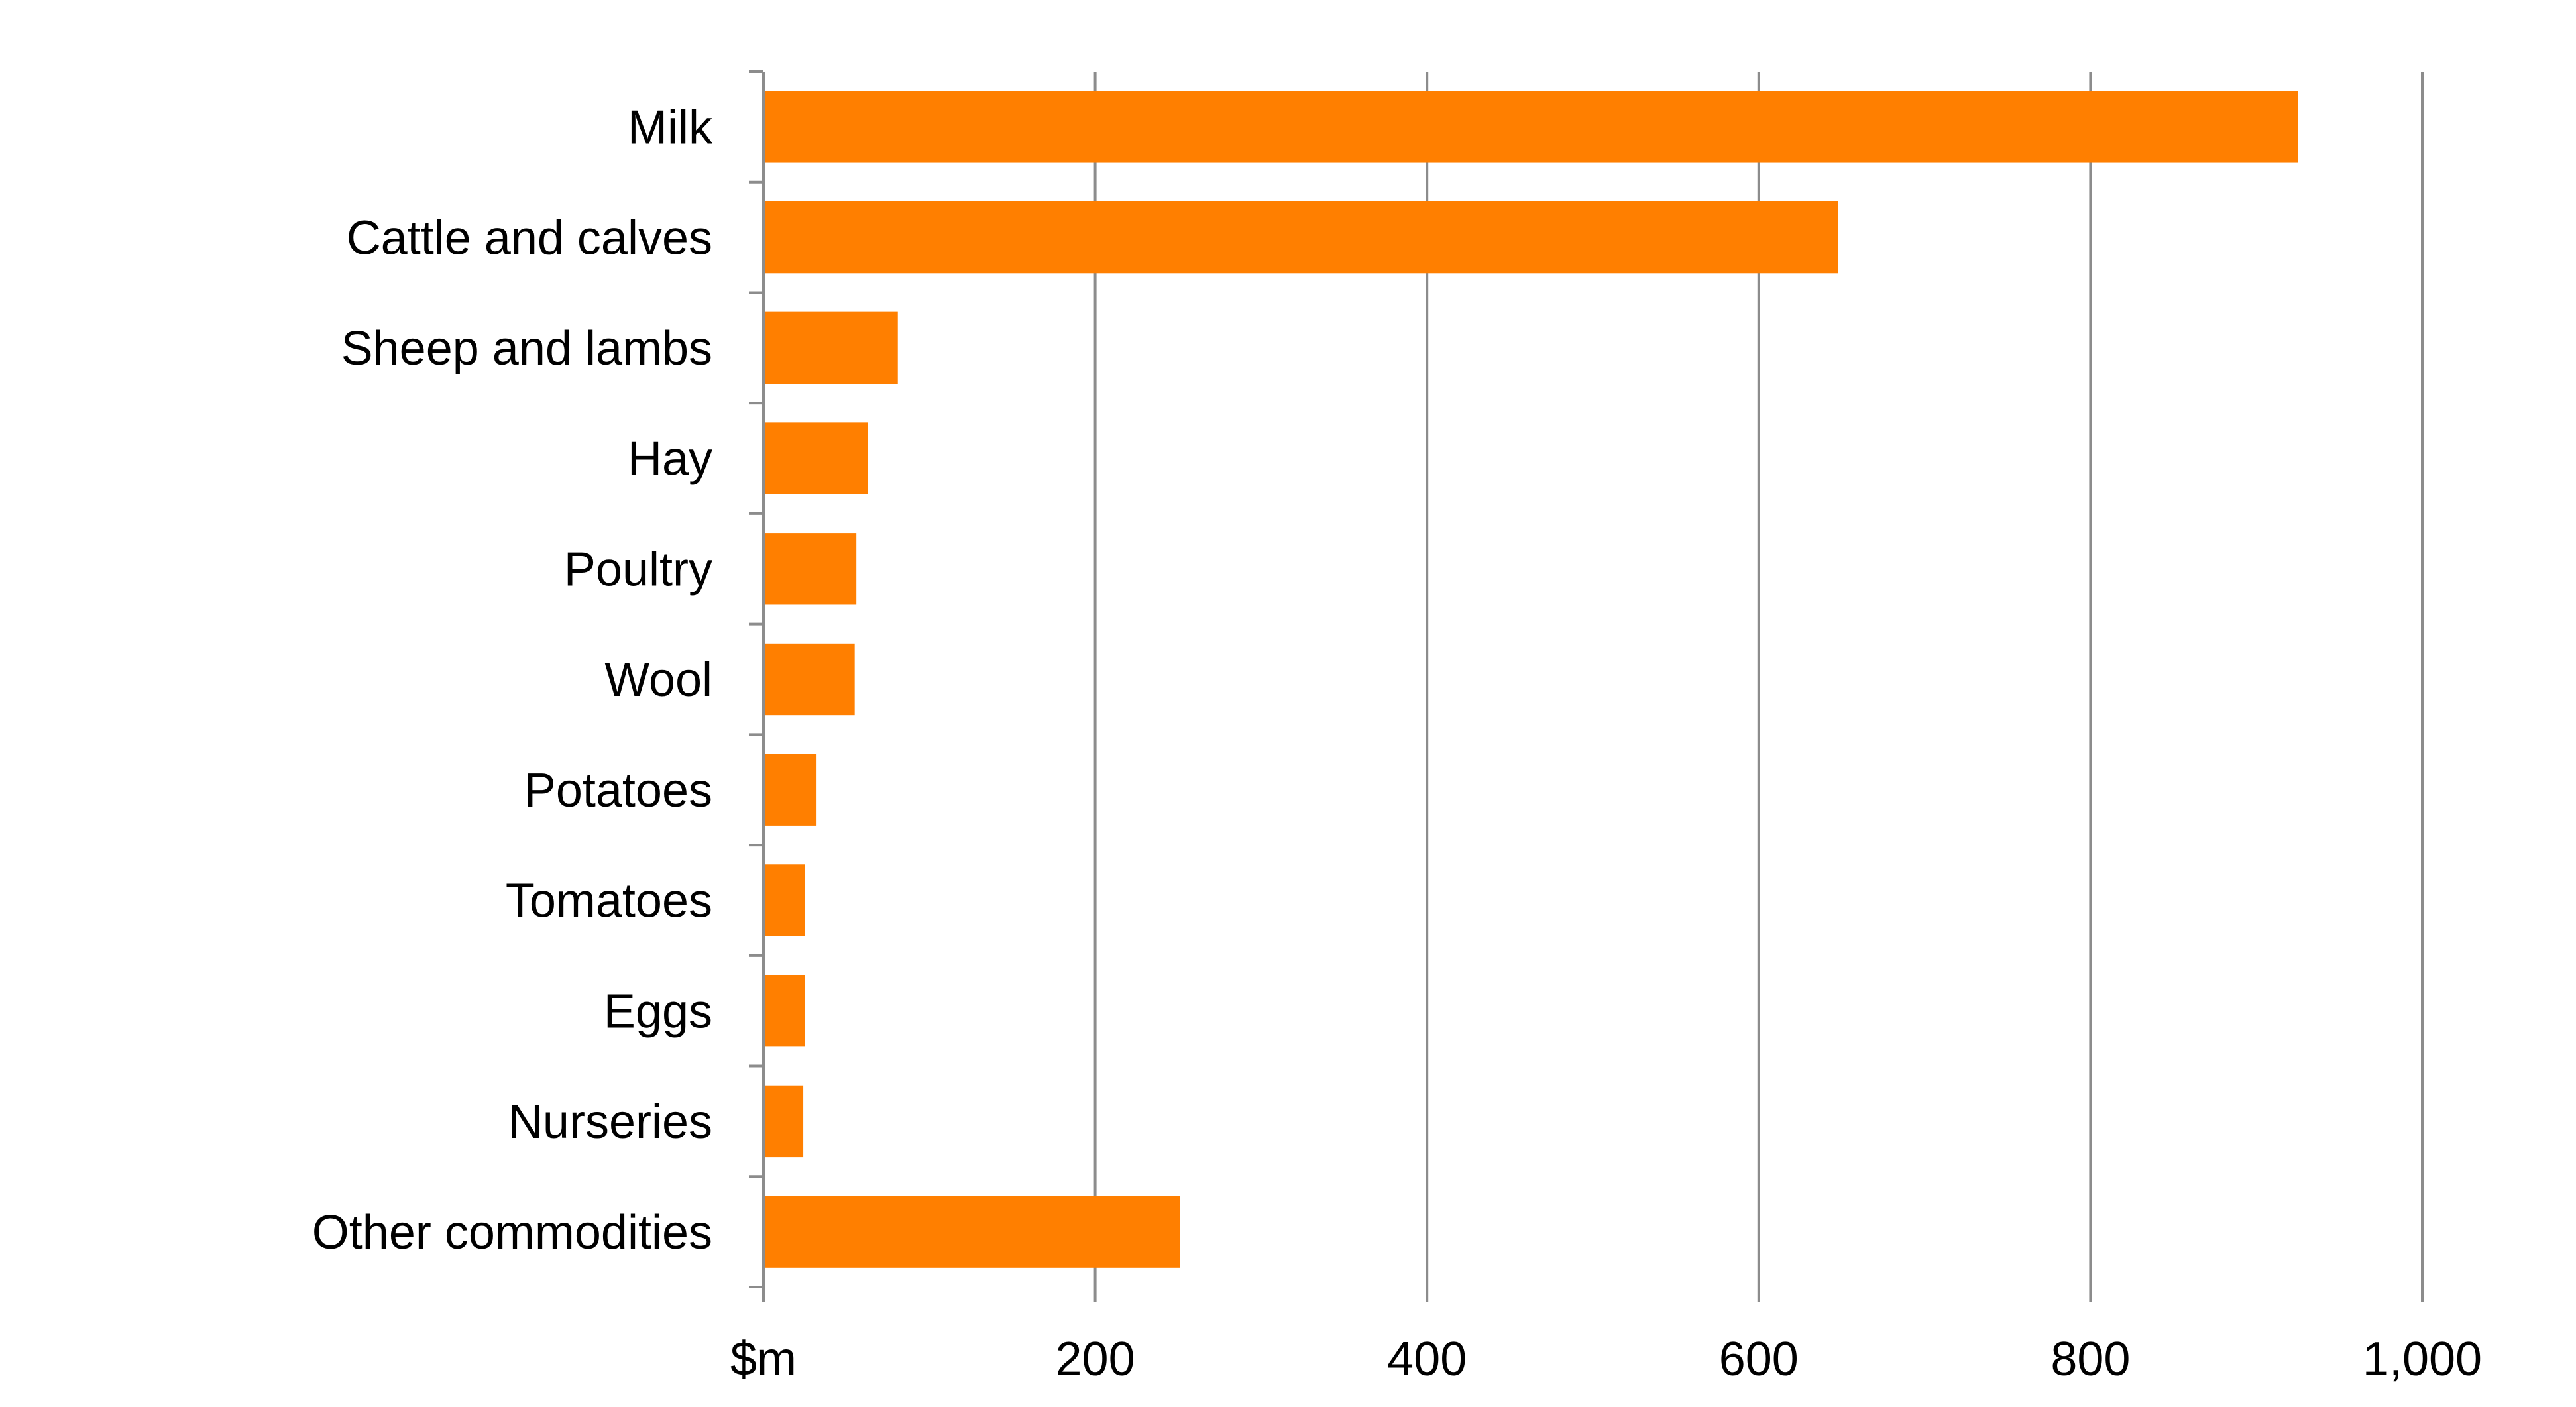 This screenshot has height=1407, width=2576. Describe the element at coordinates (670, 460) in the screenshot. I see `category-label: Hay` at that location.